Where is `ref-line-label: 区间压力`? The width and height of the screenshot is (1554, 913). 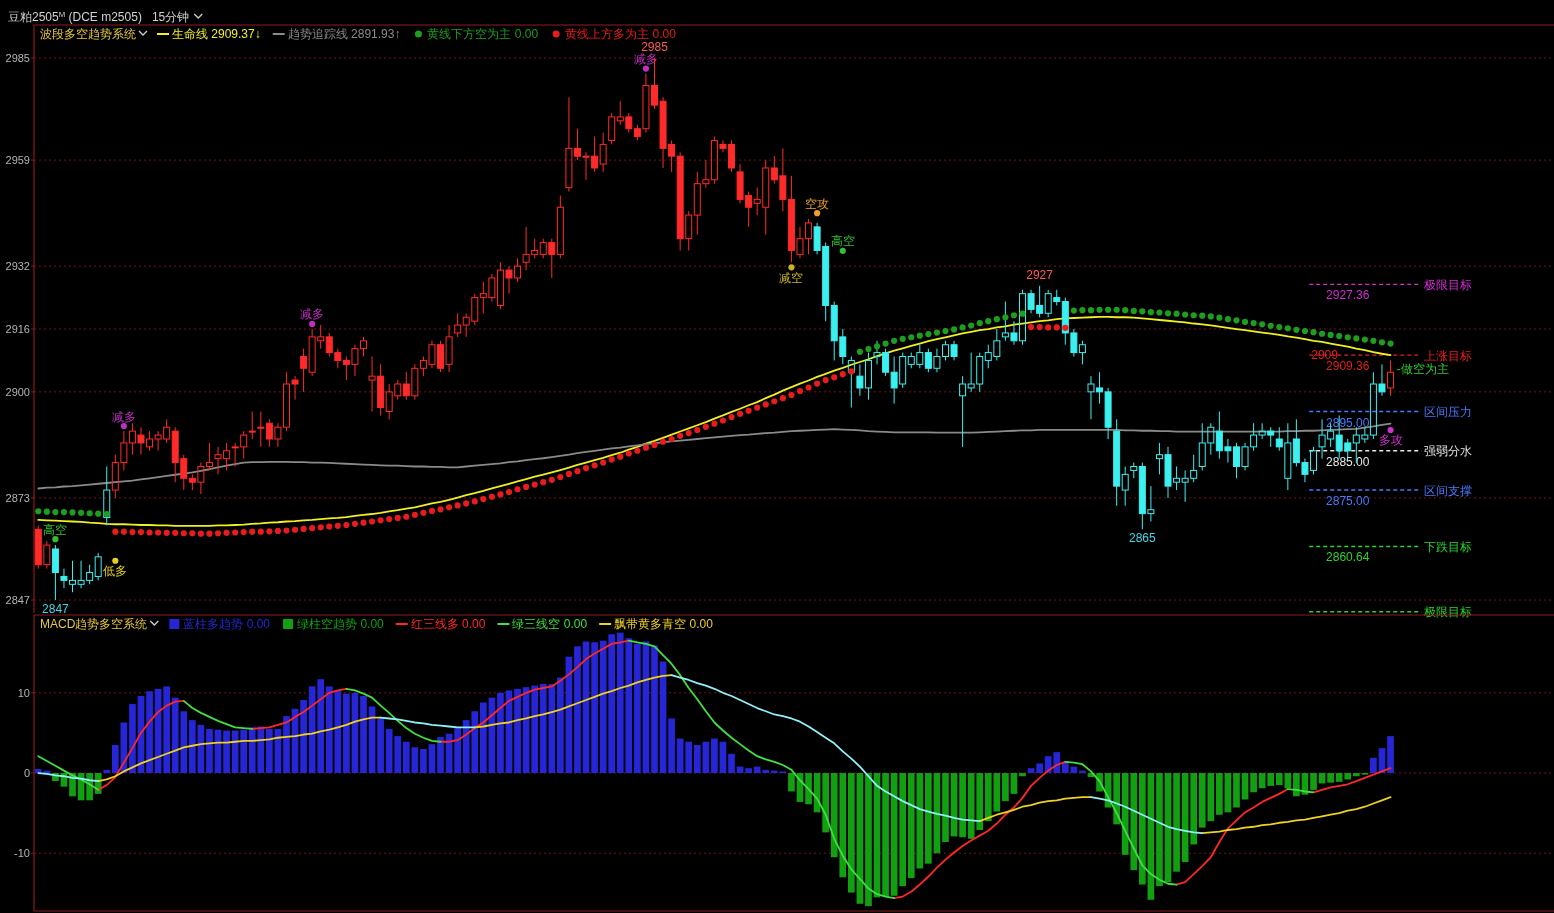
ref-line-label: 区间压力 is located at coordinates (1448, 412).